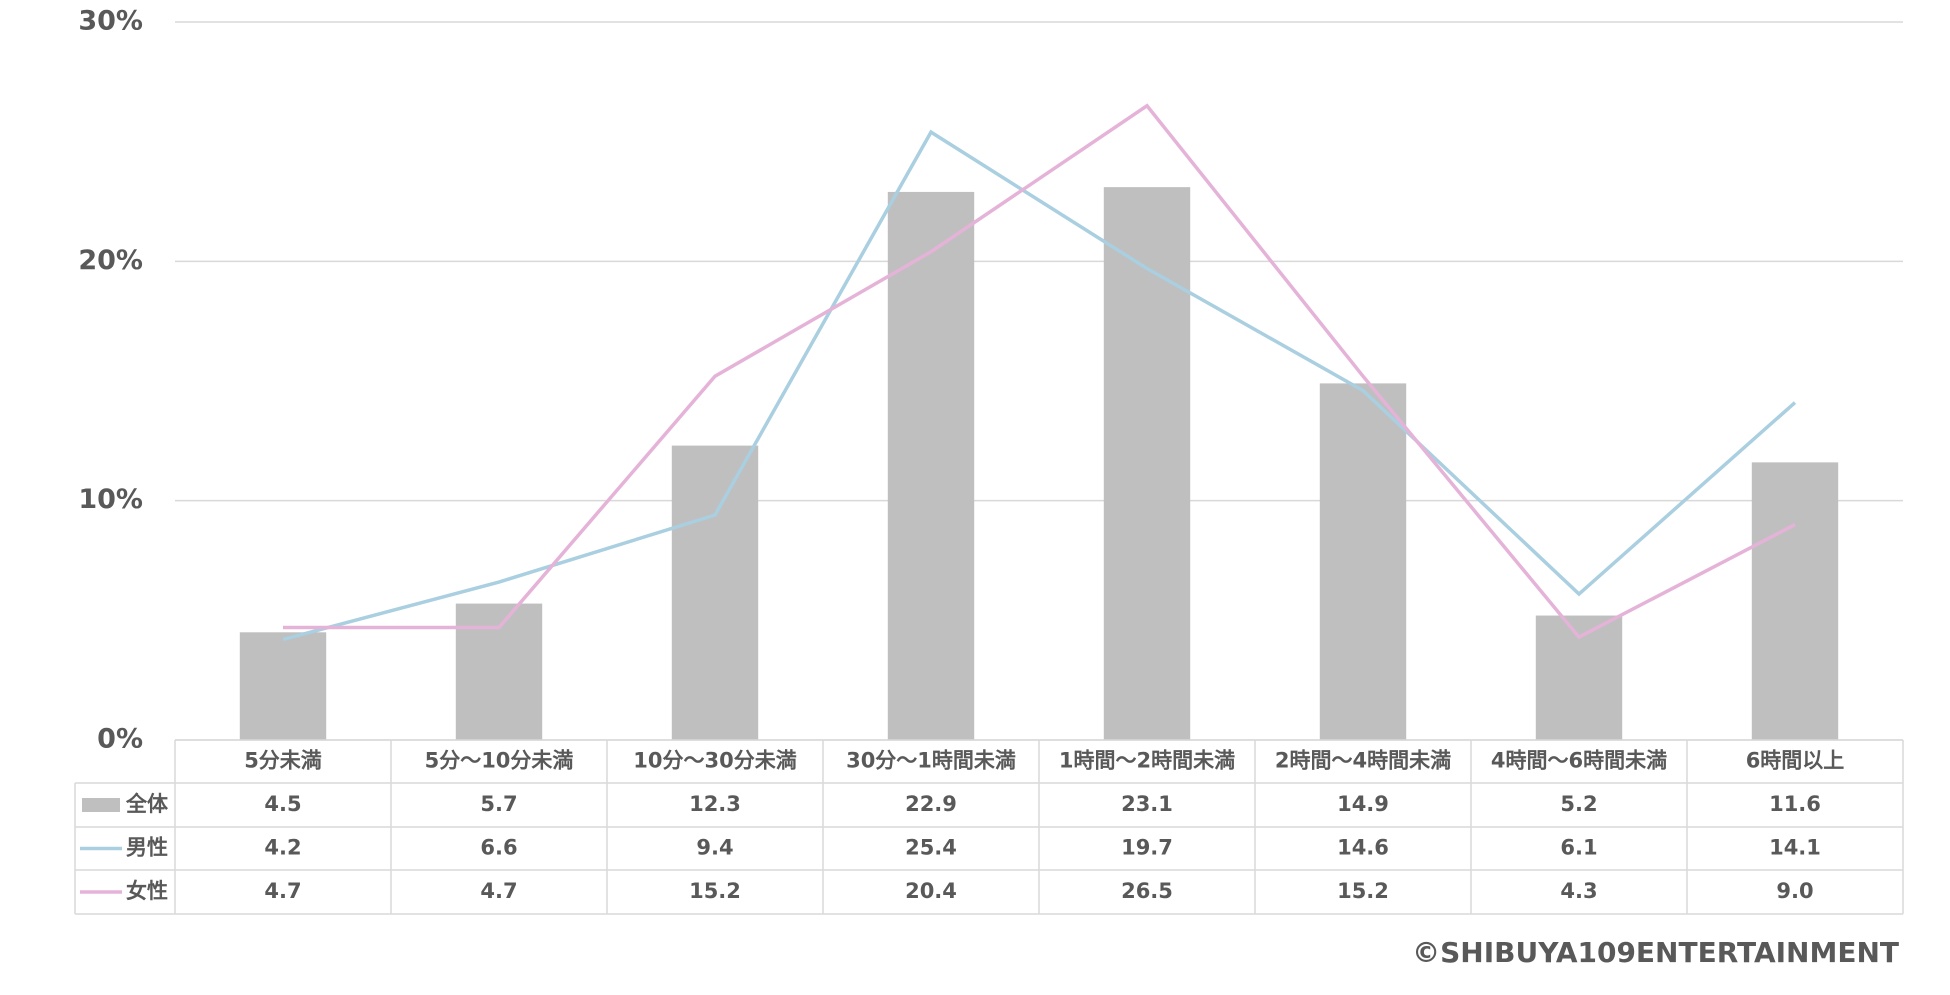  Describe the element at coordinates (1363, 761) in the screenshot. I see `x-tick-label: 2時間～4時間未満` at that location.